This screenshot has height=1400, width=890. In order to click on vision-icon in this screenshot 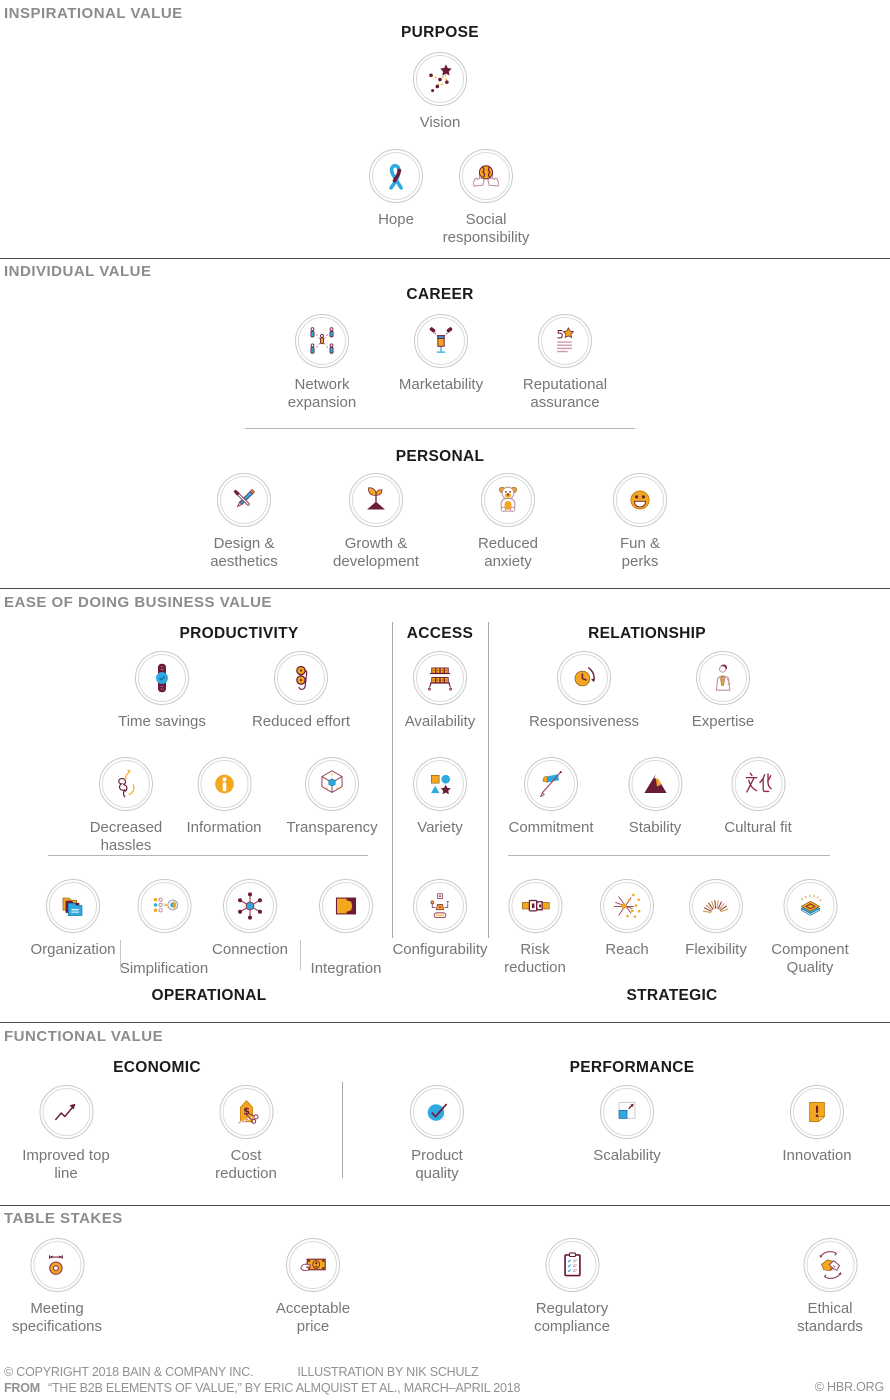, I will do `click(440, 79)`.